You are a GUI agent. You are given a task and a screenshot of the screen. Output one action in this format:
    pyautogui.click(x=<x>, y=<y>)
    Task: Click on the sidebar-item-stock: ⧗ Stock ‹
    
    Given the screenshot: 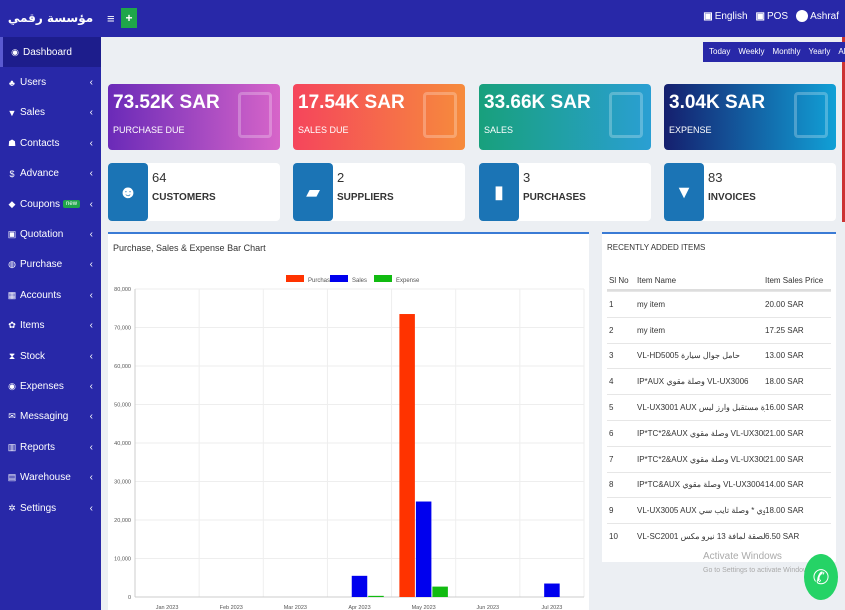 What is the action you would take?
    pyautogui.click(x=50, y=356)
    